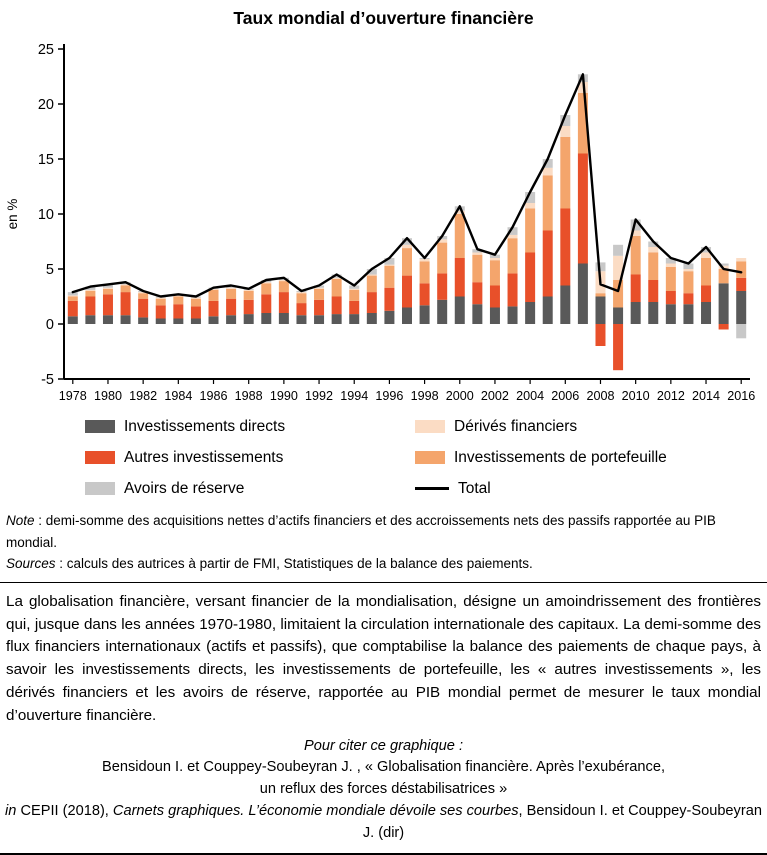 The image size is (767, 855). I want to click on chart-title: Taux mondial d’ouverture financière, so click(383, 18).